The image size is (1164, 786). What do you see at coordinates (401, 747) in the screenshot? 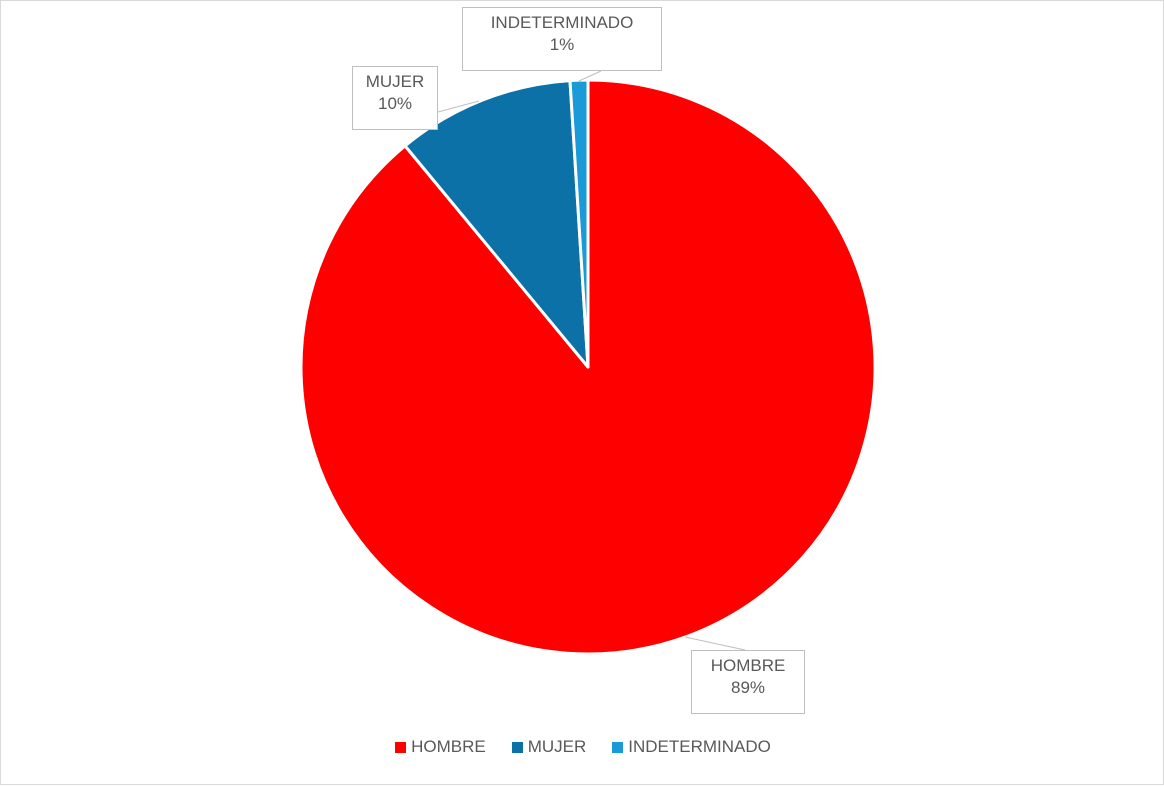
I see `legend-swatch-hombre` at bounding box center [401, 747].